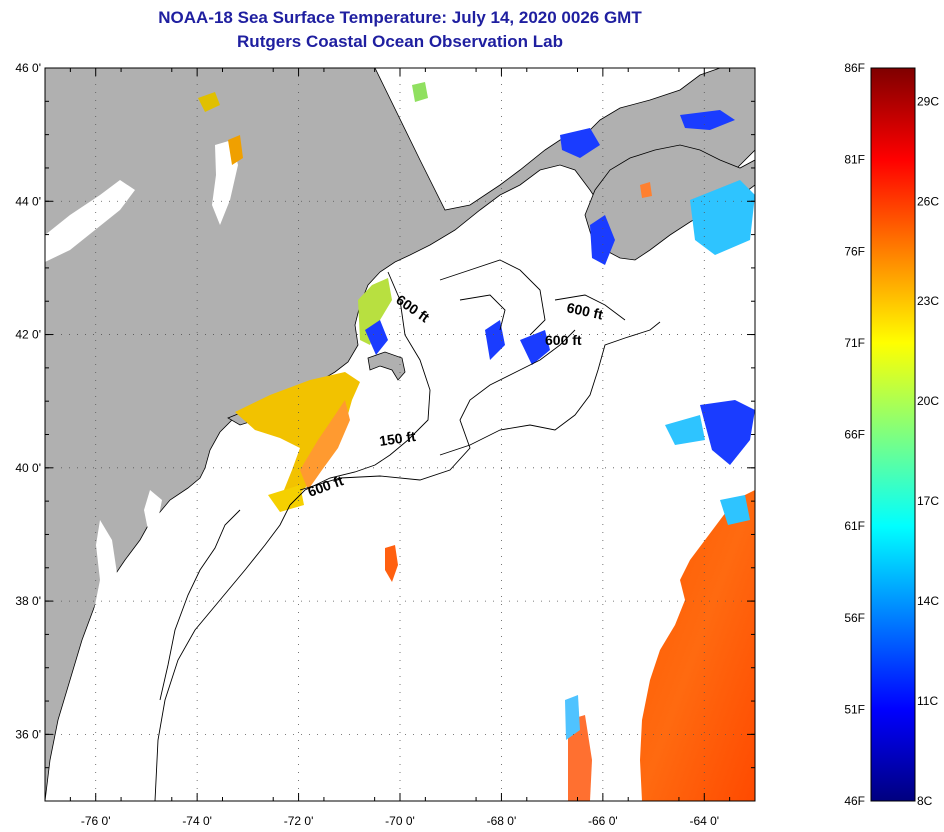  I want to click on sst-shelf-orange, so click(325, 445).